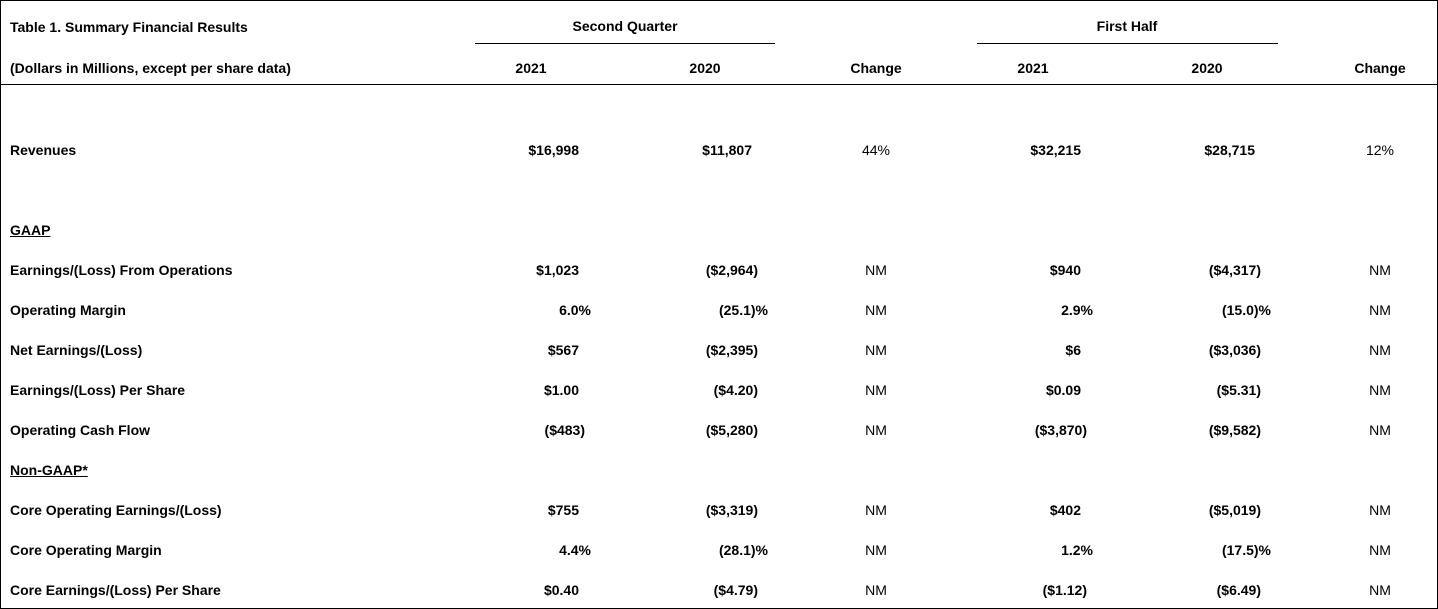 This screenshot has width=1438, height=609. I want to click on cell: 6.0%, so click(575, 310).